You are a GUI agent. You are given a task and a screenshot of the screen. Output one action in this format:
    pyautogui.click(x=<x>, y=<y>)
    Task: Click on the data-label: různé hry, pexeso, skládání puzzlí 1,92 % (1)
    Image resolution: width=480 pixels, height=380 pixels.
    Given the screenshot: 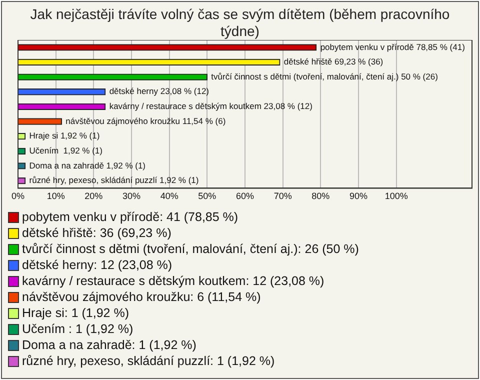 What is the action you would take?
    pyautogui.click(x=114, y=180)
    